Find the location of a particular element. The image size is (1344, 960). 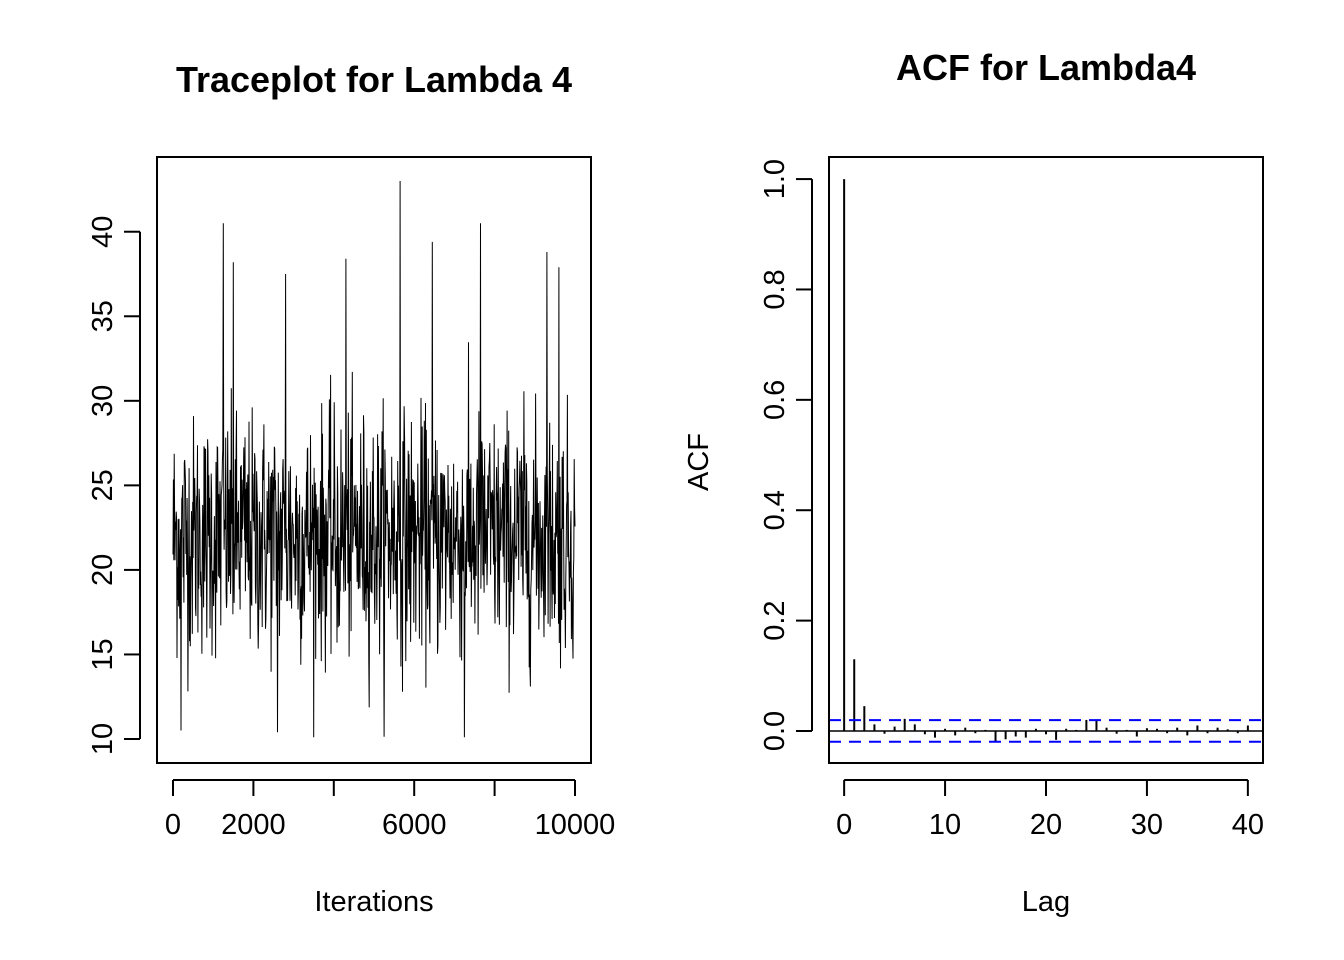

acf-x-axis-label: Lag is located at coordinates (1046, 902).